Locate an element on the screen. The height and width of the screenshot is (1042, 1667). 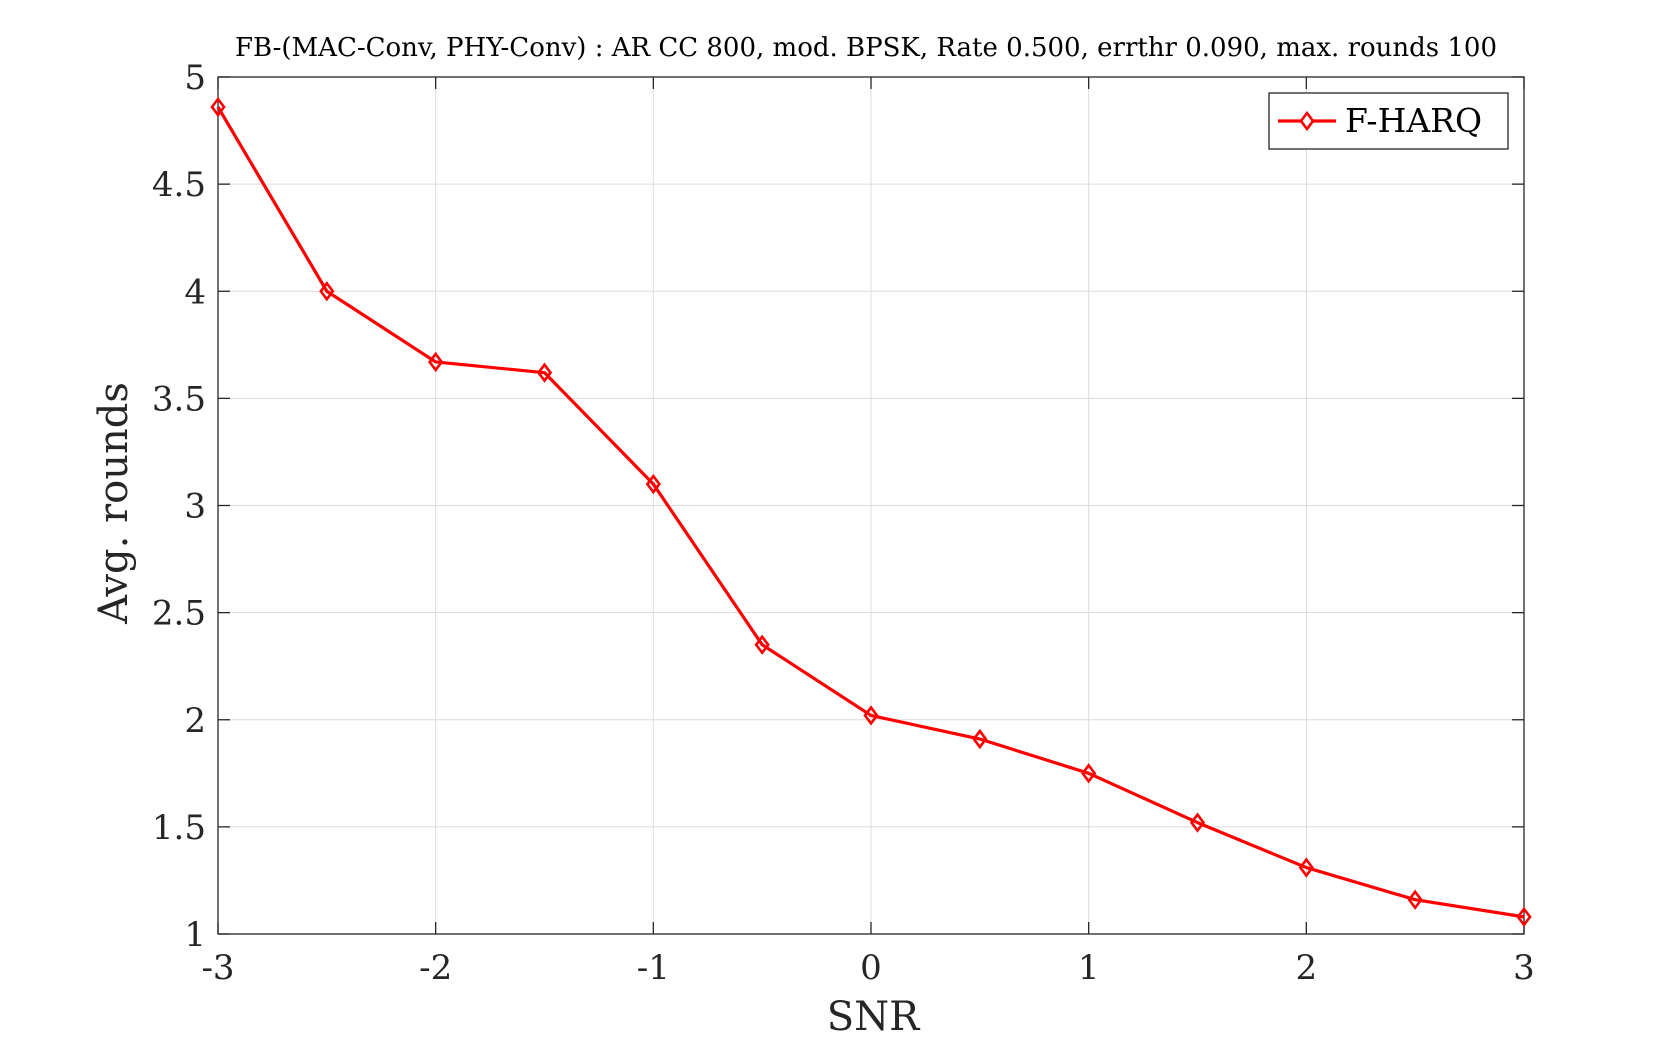
y-tick-label: 1.5 is located at coordinates (179, 828).